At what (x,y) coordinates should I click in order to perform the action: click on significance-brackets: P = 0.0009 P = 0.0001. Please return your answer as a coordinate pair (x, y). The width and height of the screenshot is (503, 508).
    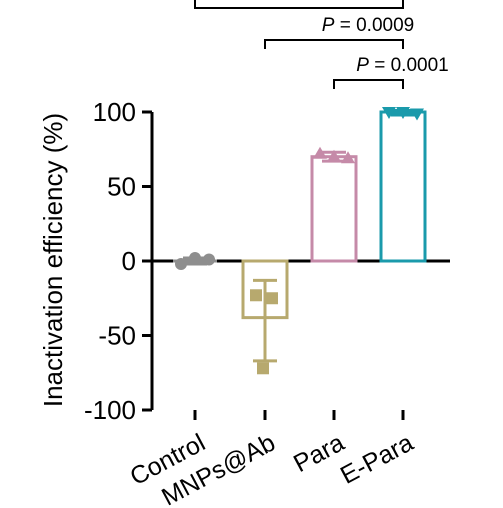
    Looking at the image, I should click on (321, 44).